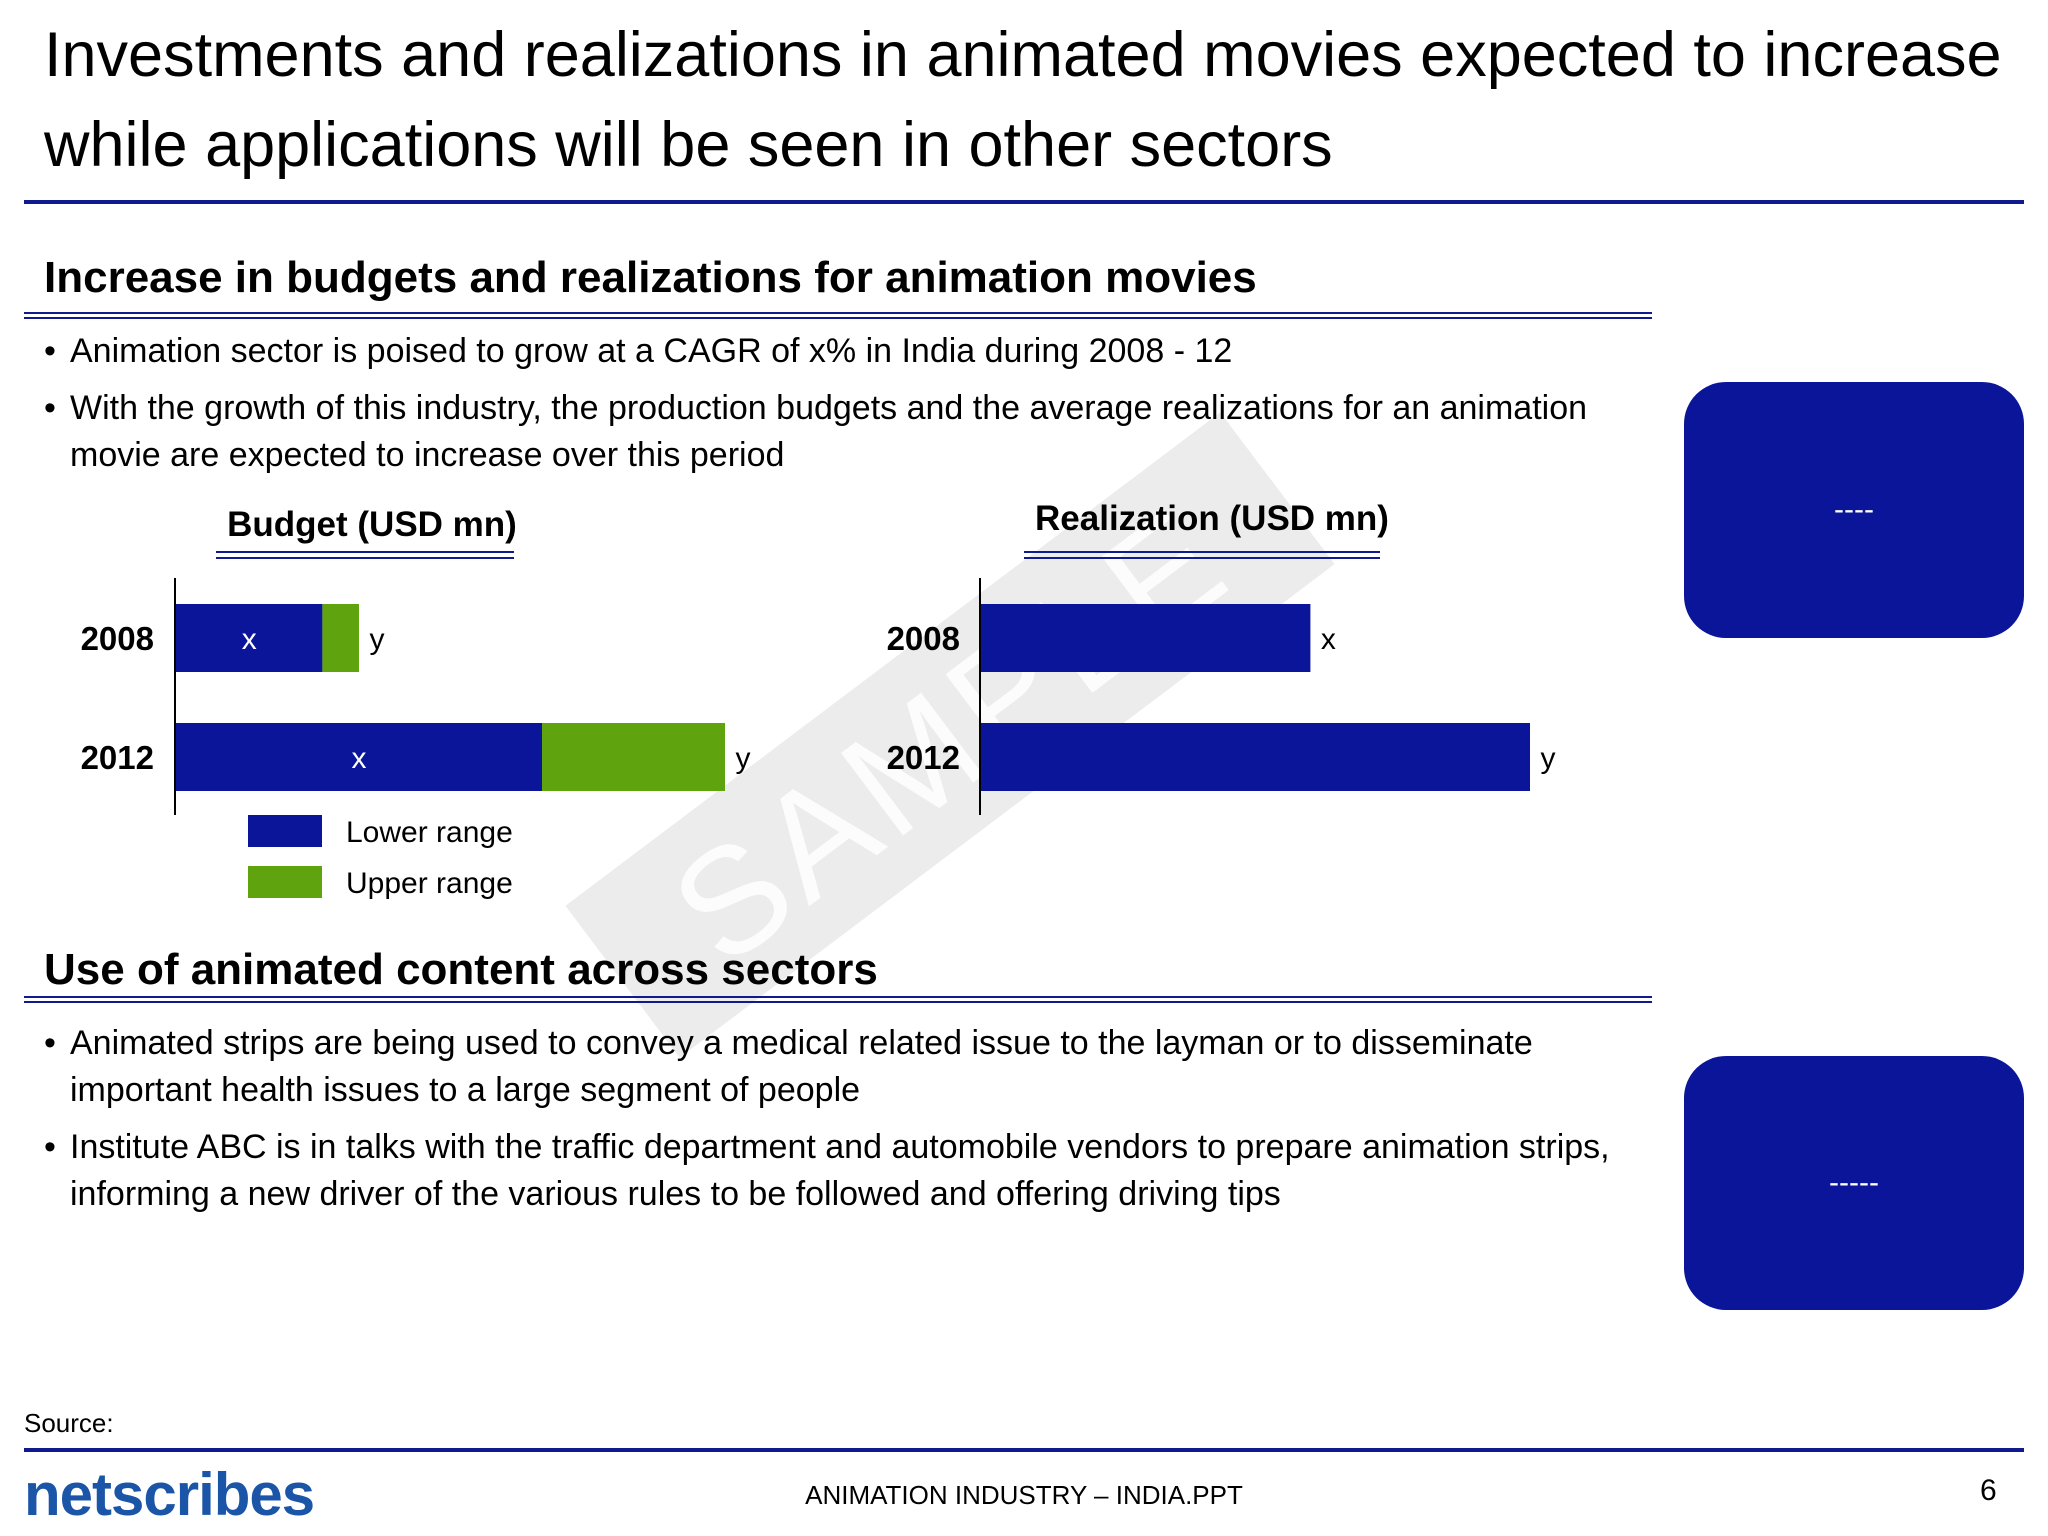  What do you see at coordinates (372, 524) in the screenshot?
I see `budget-chart-title: Budget (USD mn)` at bounding box center [372, 524].